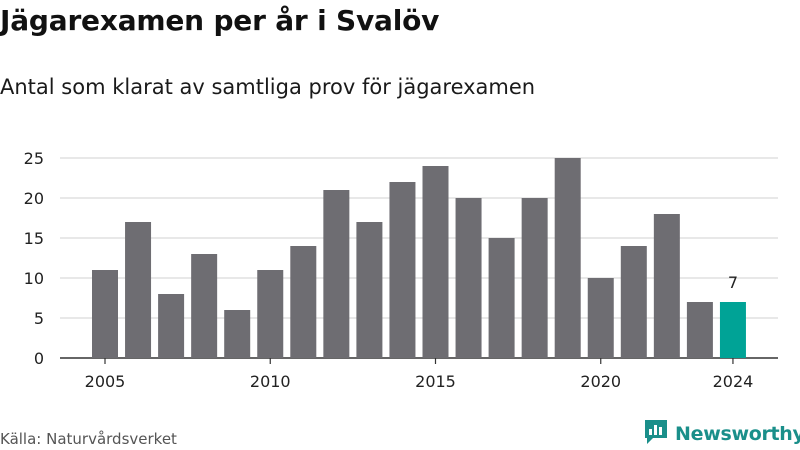 The width and height of the screenshot is (800, 450). I want to click on bar-2015, so click(435, 262).